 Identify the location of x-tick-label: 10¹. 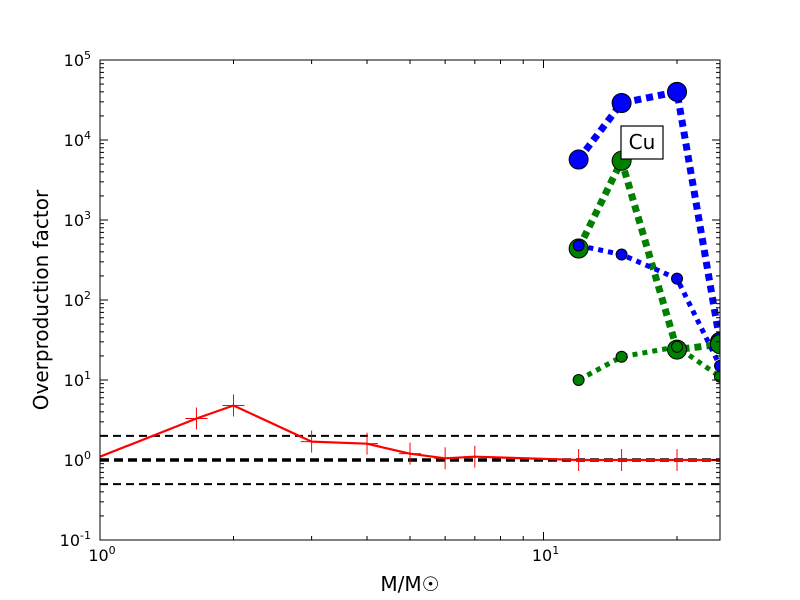
(545, 554).